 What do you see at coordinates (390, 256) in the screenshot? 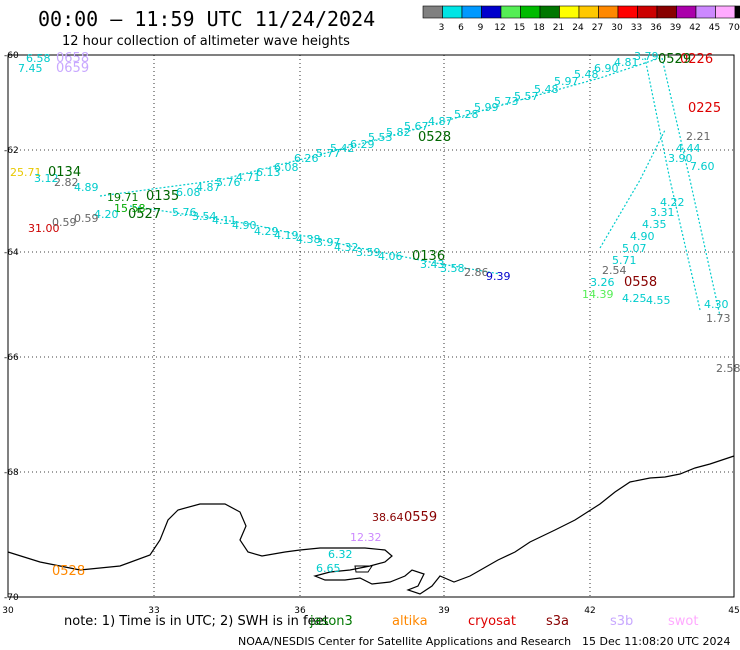
I see `wave-height-value: 4.06` at bounding box center [390, 256].